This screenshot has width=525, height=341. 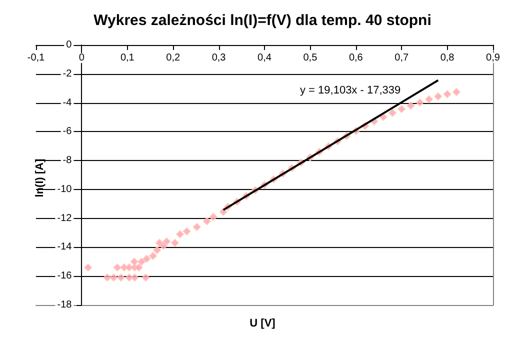 What do you see at coordinates (219, 58) in the screenshot?
I see `x-tick-label: 0,3` at bounding box center [219, 58].